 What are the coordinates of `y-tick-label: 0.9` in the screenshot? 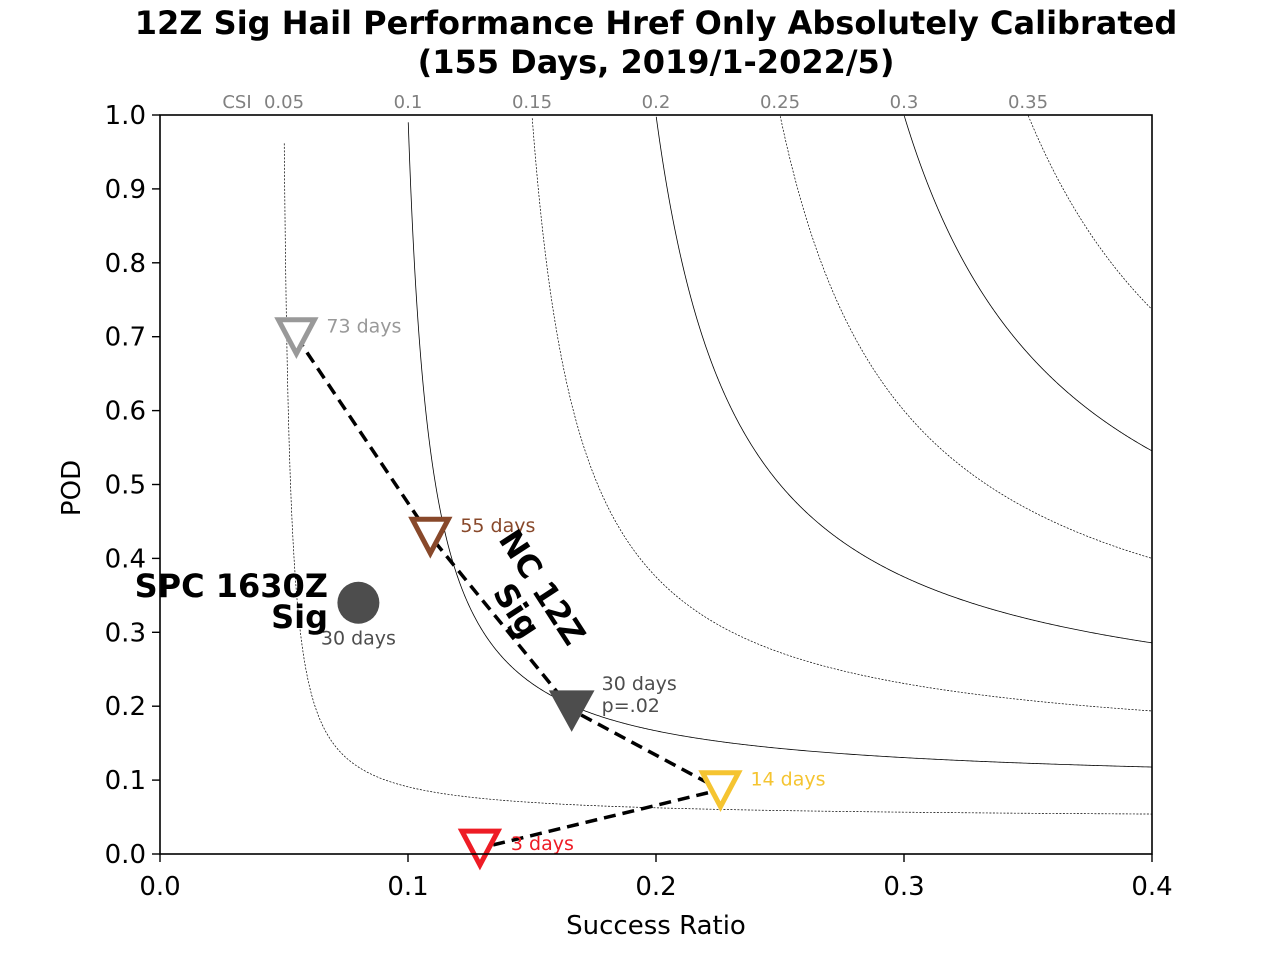 It's located at (125, 190).